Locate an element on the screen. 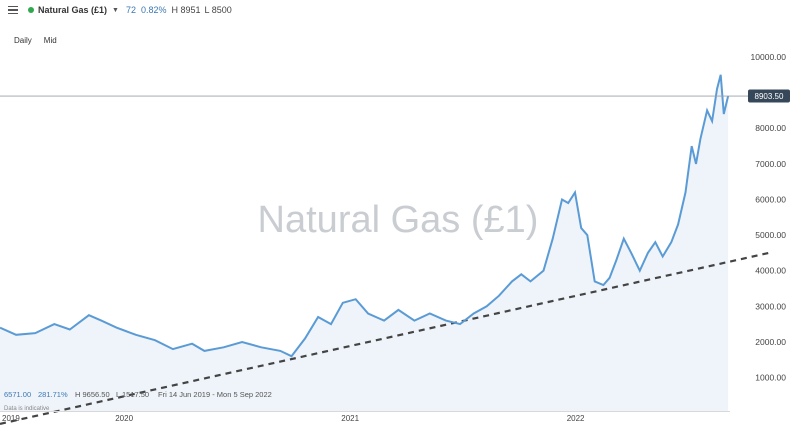 This screenshot has height=425, width=793. y-tick-label: 5000.00 is located at coordinates (770, 235).